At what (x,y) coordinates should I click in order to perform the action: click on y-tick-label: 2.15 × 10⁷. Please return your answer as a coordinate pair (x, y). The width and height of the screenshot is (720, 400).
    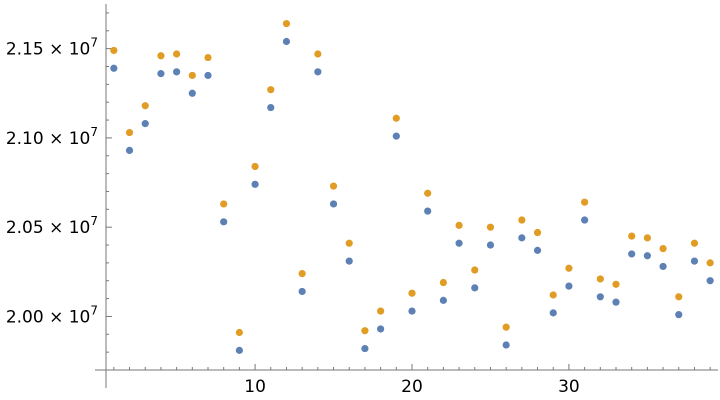
    Looking at the image, I should click on (52, 48).